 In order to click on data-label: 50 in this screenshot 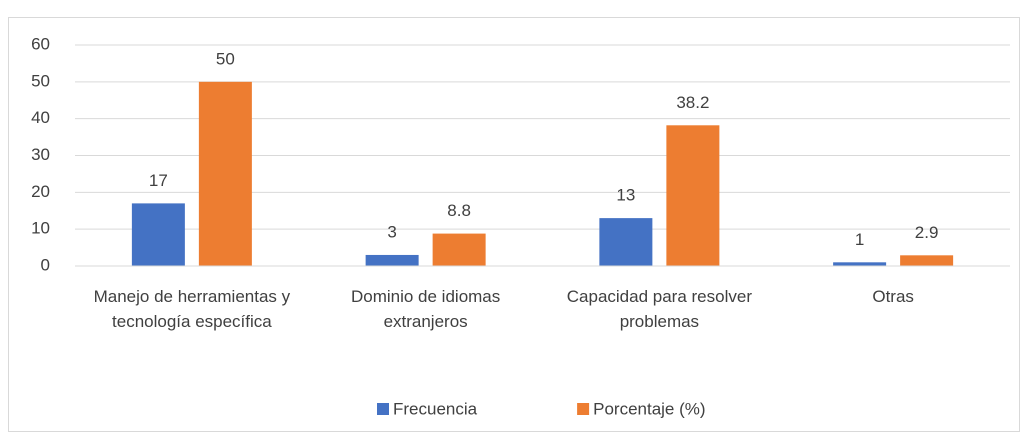, I will do `click(225, 58)`.